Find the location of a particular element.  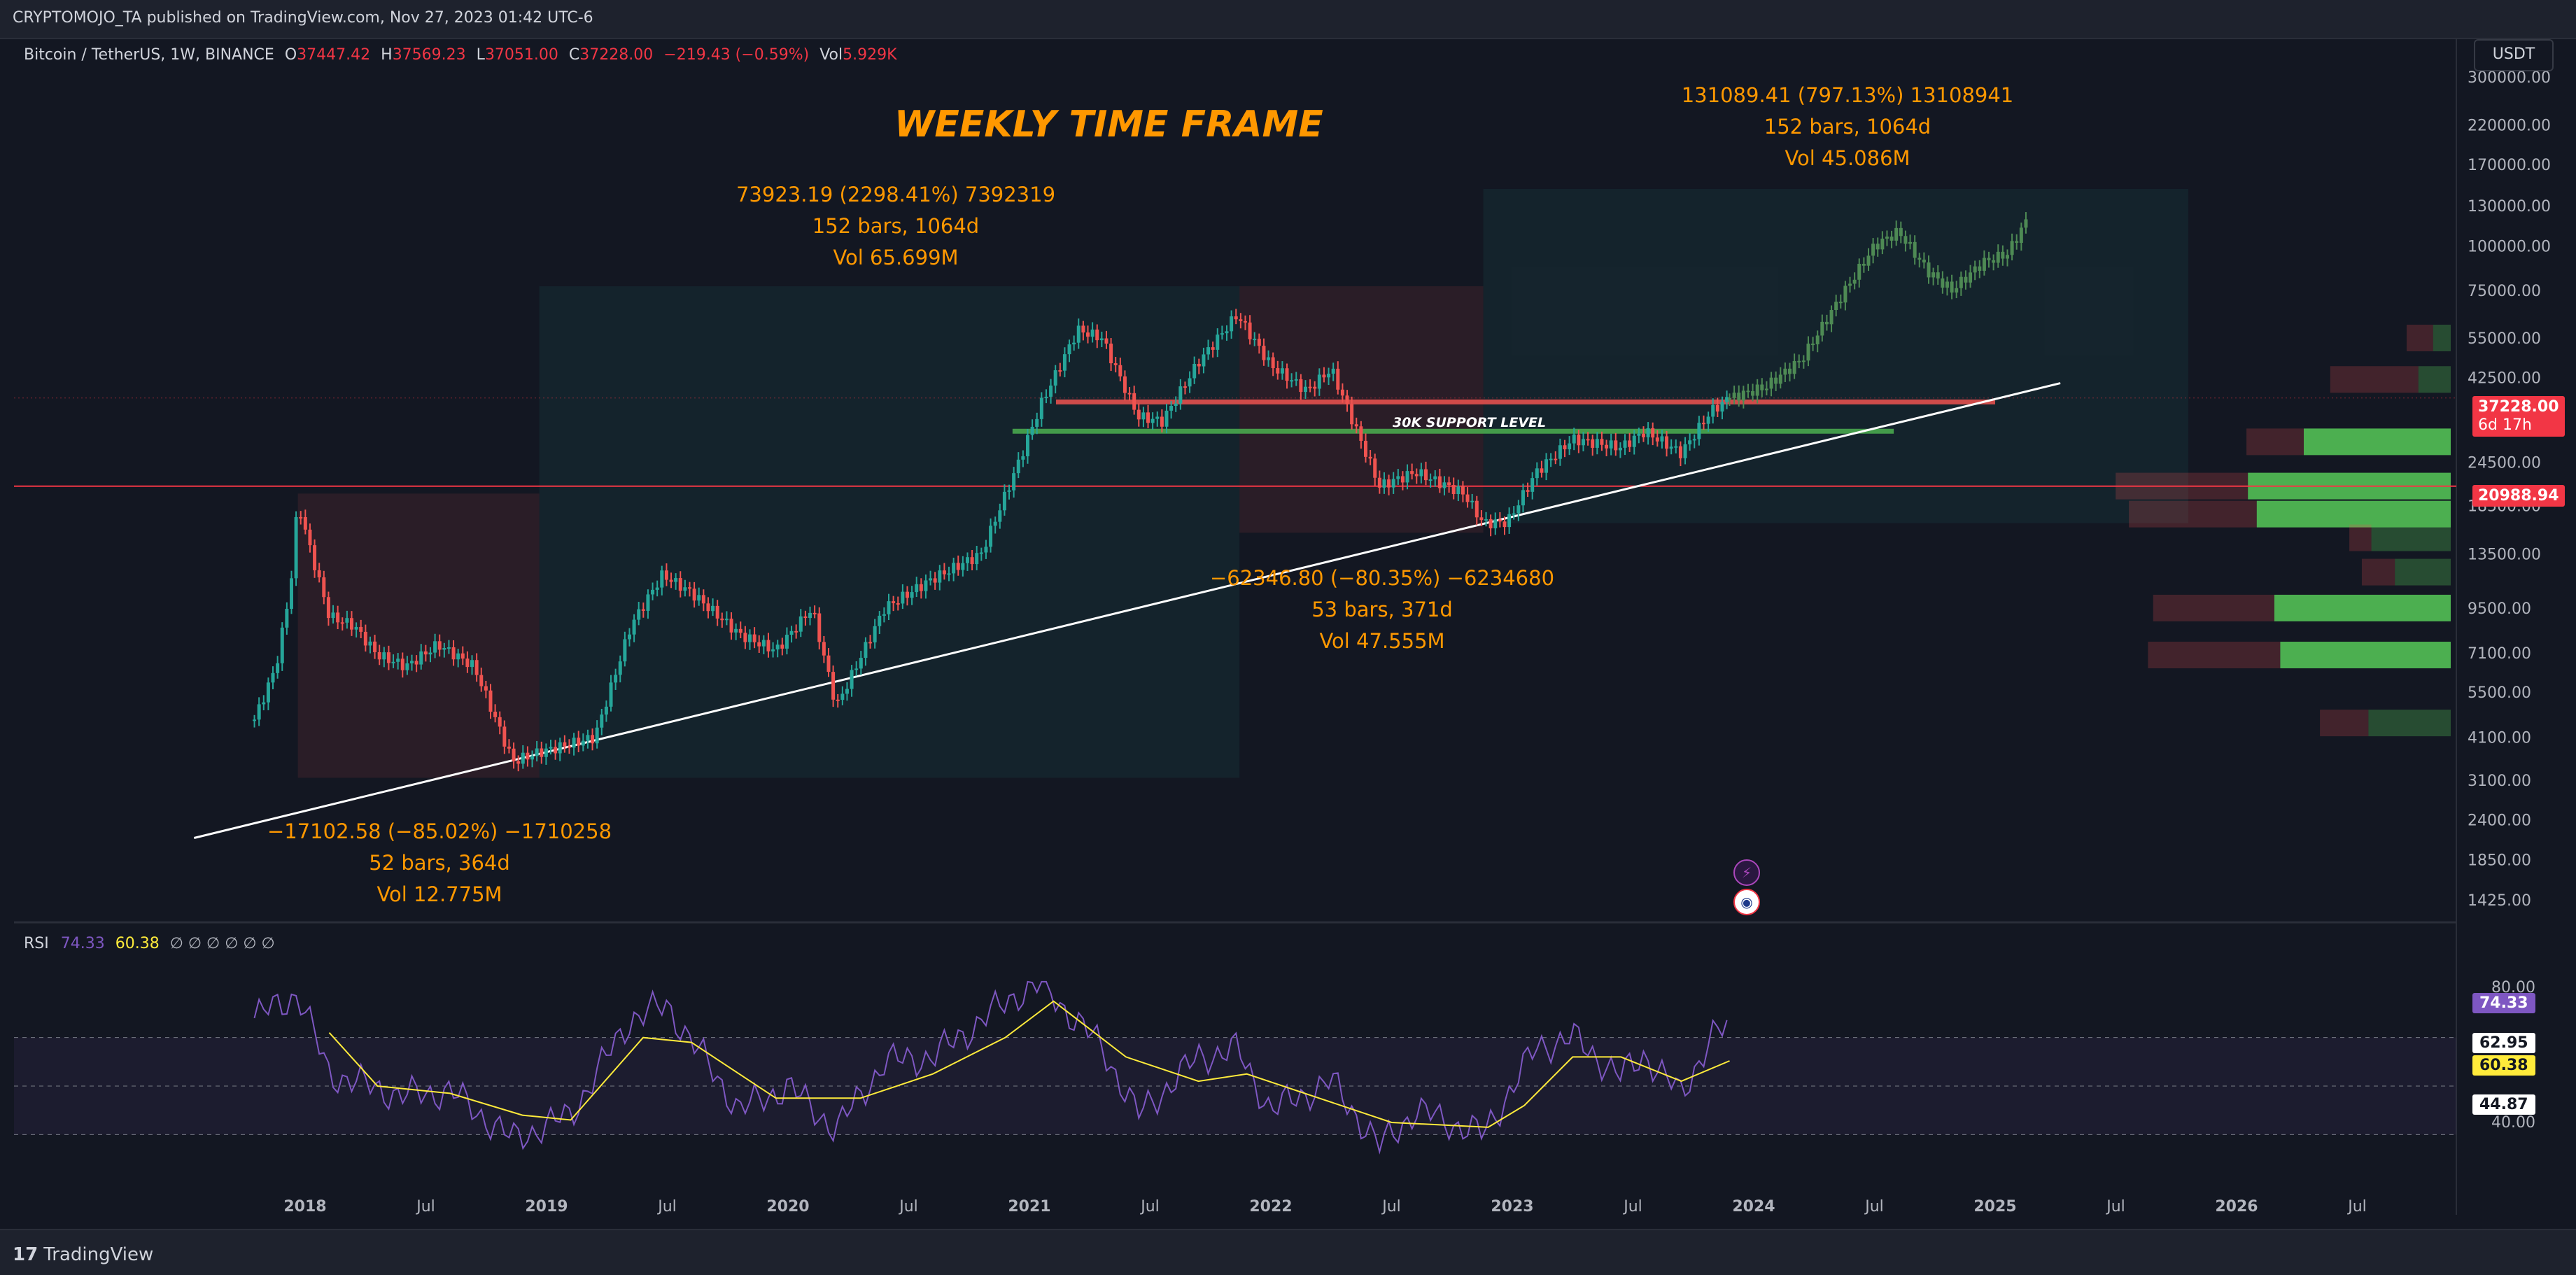

rsi-ma-value: 60.38 is located at coordinates (137, 943).